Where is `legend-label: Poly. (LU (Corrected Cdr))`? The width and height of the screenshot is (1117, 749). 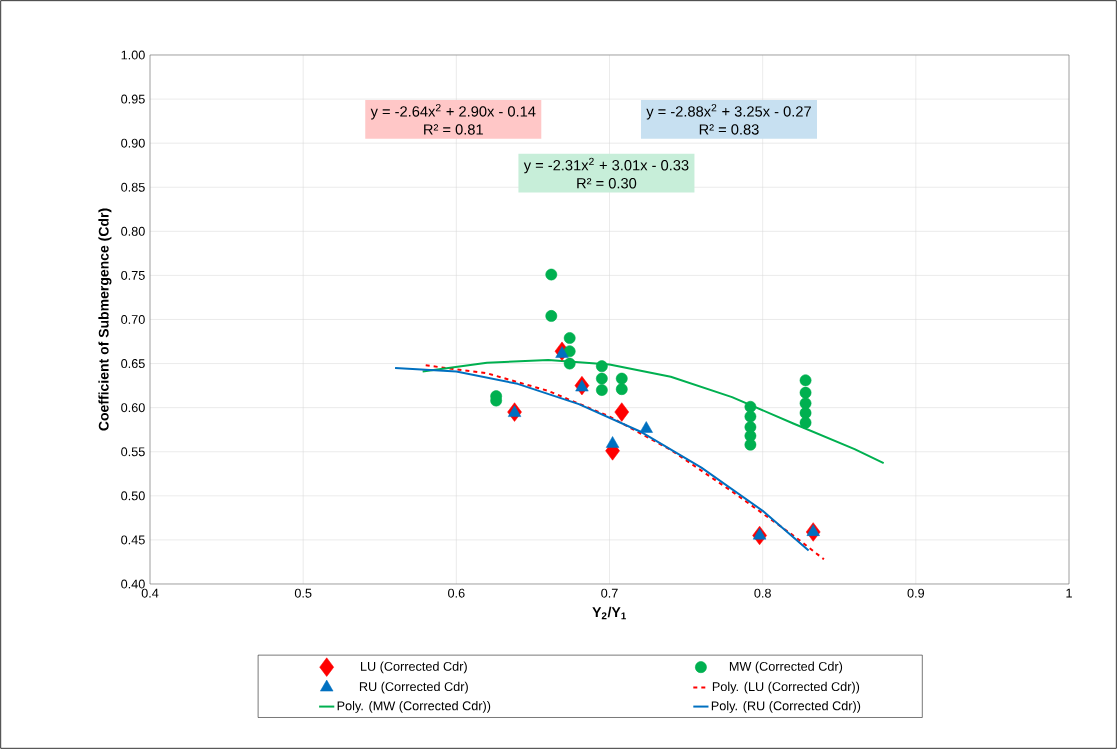
legend-label: Poly. (LU (Corrected Cdr)) is located at coordinates (786, 687).